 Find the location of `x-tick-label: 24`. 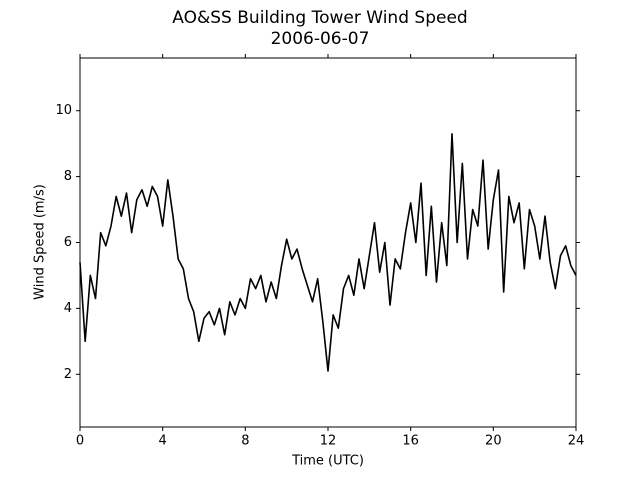

x-tick-label: 24 is located at coordinates (576, 441).